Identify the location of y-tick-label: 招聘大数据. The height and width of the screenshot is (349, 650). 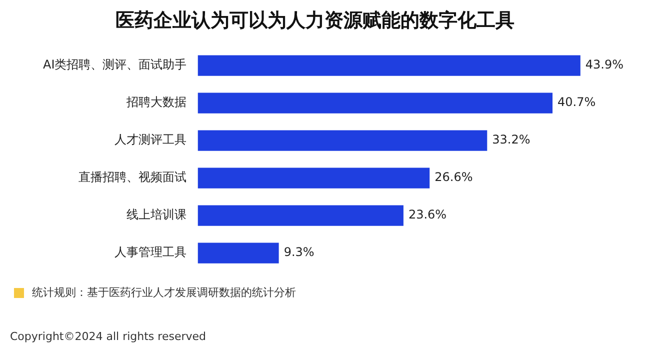
(156, 102).